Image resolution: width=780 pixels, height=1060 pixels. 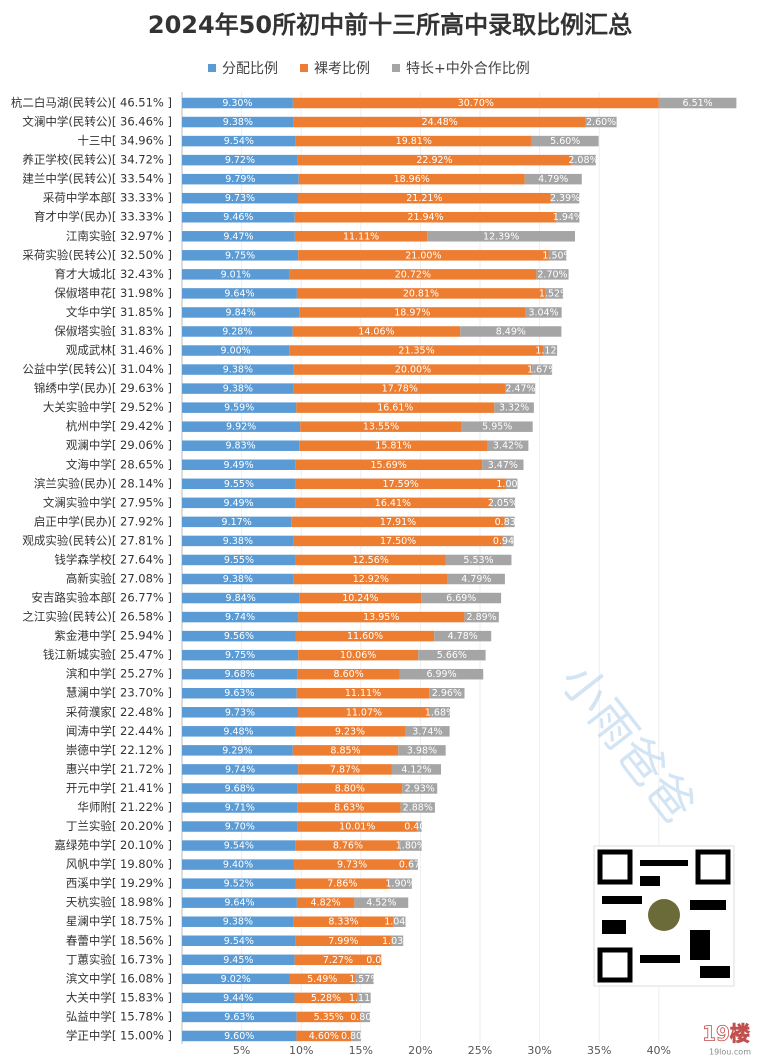 I want to click on data-label: 9.68%, so click(x=240, y=674).